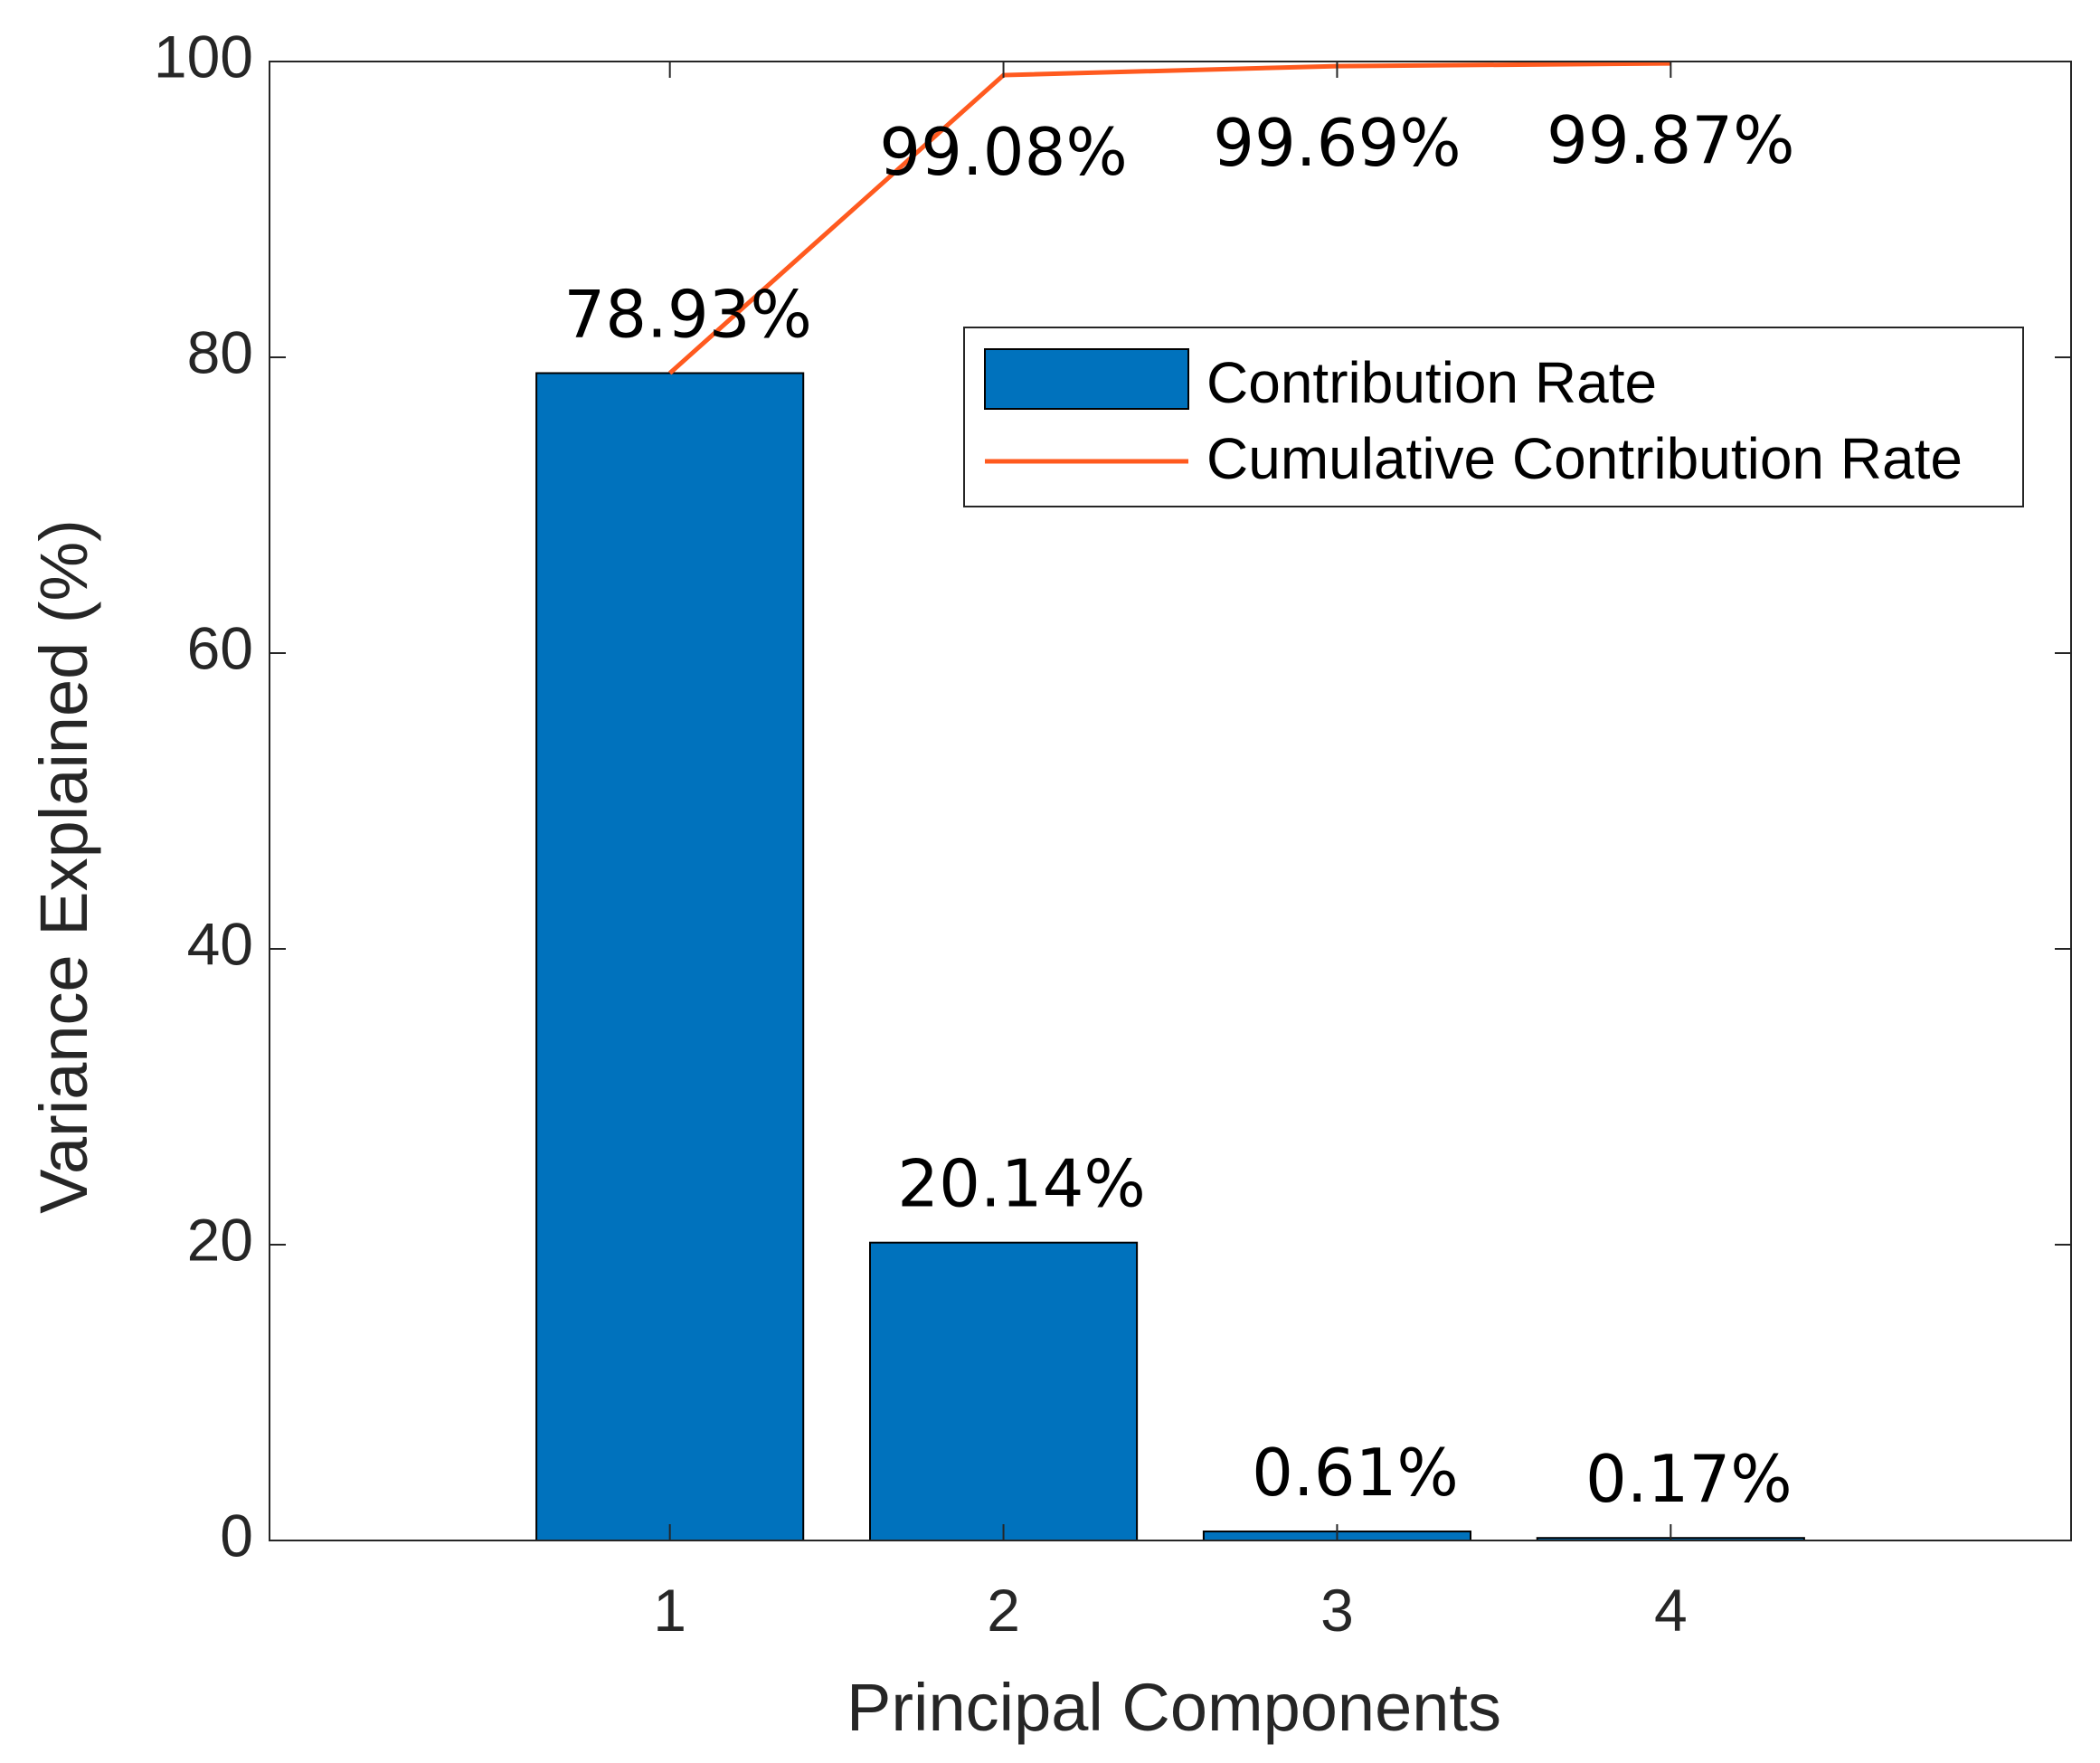  Describe the element at coordinates (687, 314) in the screenshot. I see `bar-value-label-pc-1: 78.93%` at that location.